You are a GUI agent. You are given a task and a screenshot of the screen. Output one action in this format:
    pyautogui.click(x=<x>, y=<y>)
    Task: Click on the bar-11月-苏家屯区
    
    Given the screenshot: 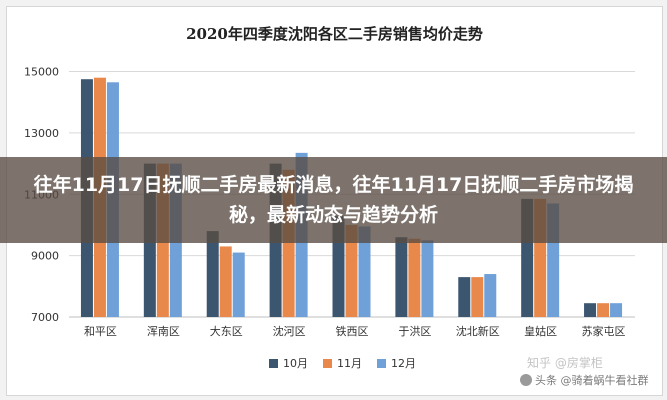 What is the action you would take?
    pyautogui.click(x=603, y=310)
    